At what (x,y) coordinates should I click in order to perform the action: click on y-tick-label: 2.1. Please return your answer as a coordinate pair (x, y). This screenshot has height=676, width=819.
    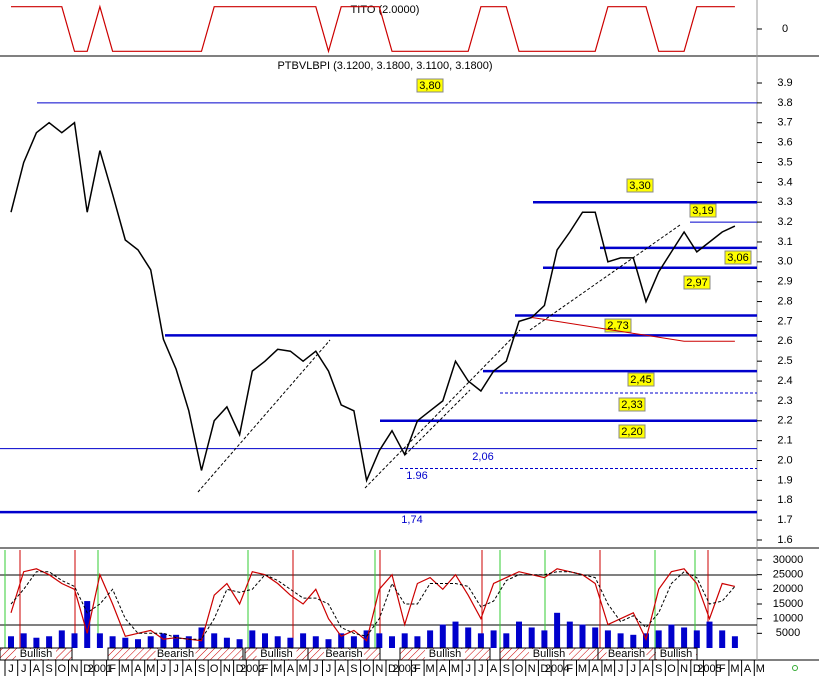
    Looking at the image, I should click on (784, 441).